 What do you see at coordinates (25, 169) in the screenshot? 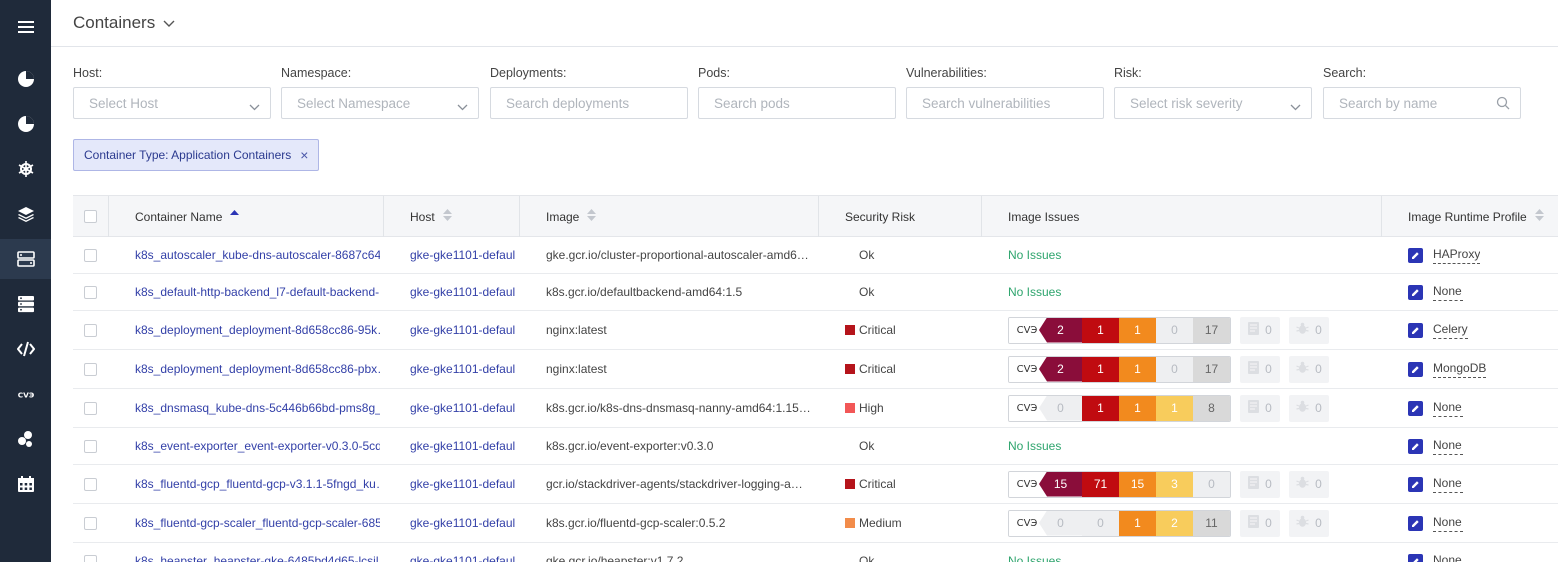
I see `kubernetes-icon` at bounding box center [25, 169].